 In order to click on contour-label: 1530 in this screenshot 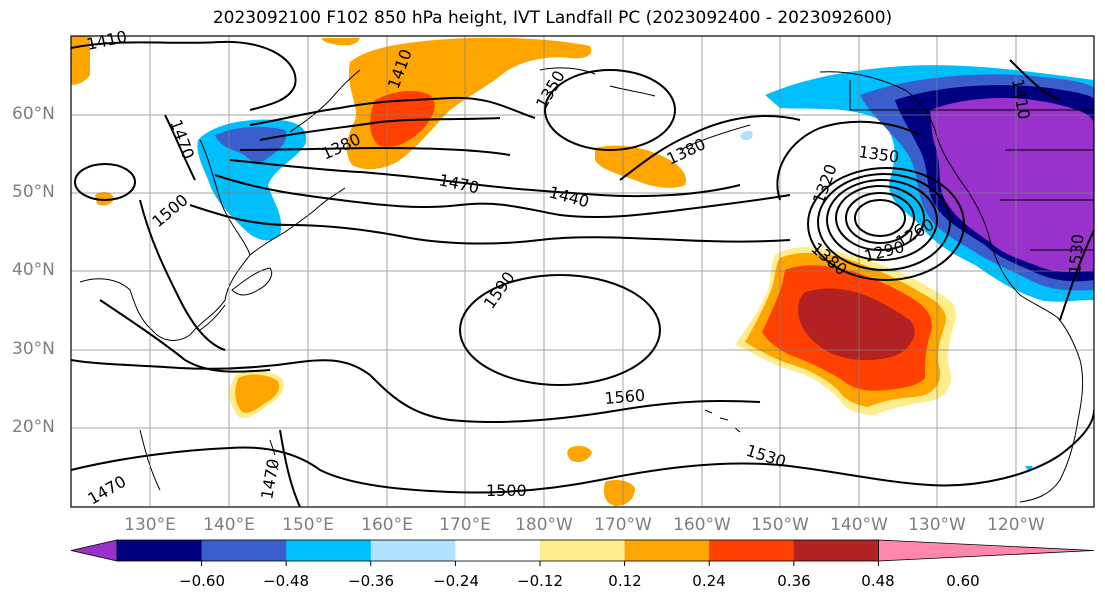, I will do `click(1076, 254)`.